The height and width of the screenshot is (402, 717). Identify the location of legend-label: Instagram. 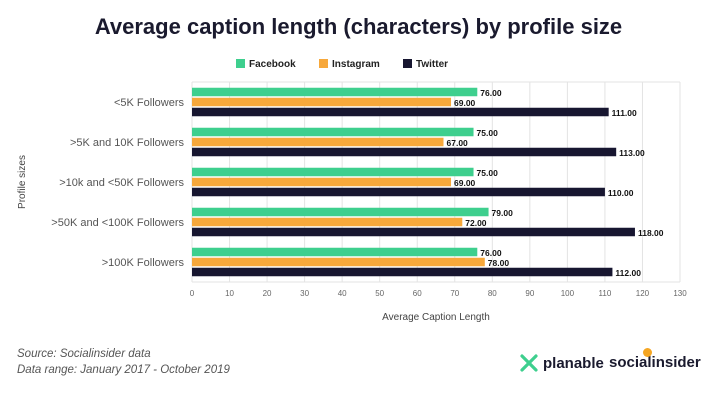
(356, 64).